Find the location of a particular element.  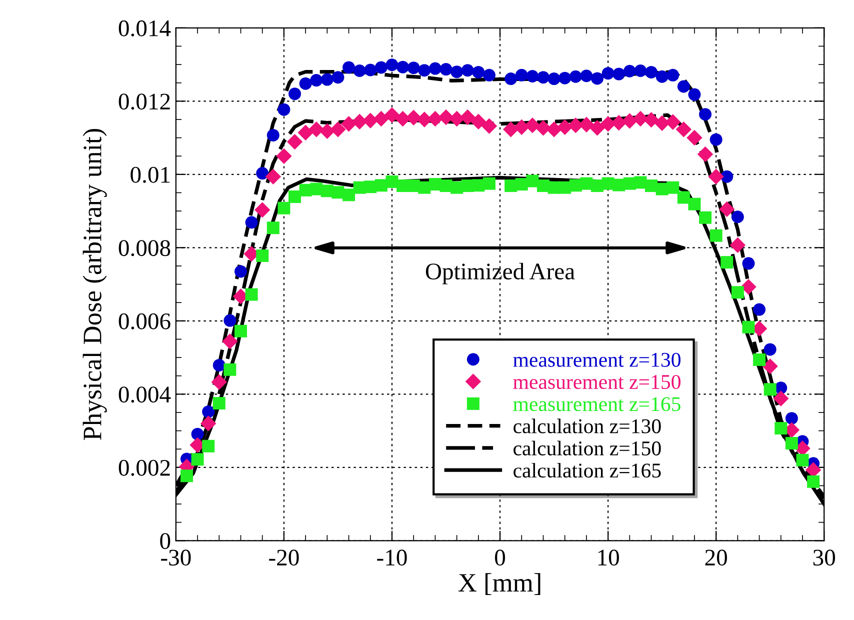

legend-label: calculation z=165 is located at coordinates (587, 470).